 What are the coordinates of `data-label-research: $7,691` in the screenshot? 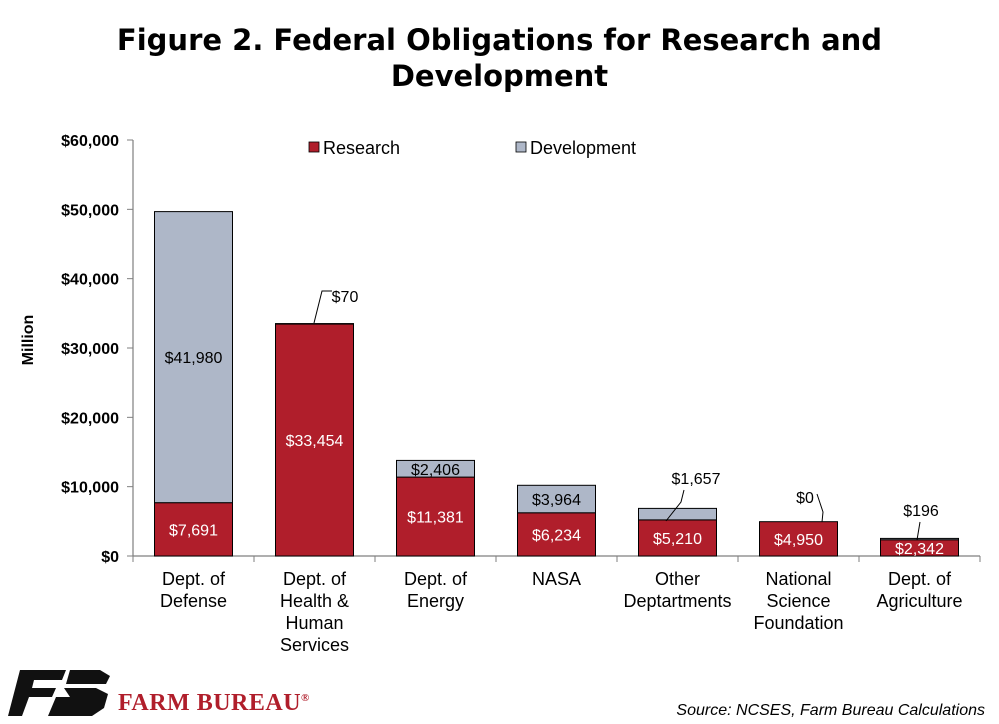 It's located at (193, 530).